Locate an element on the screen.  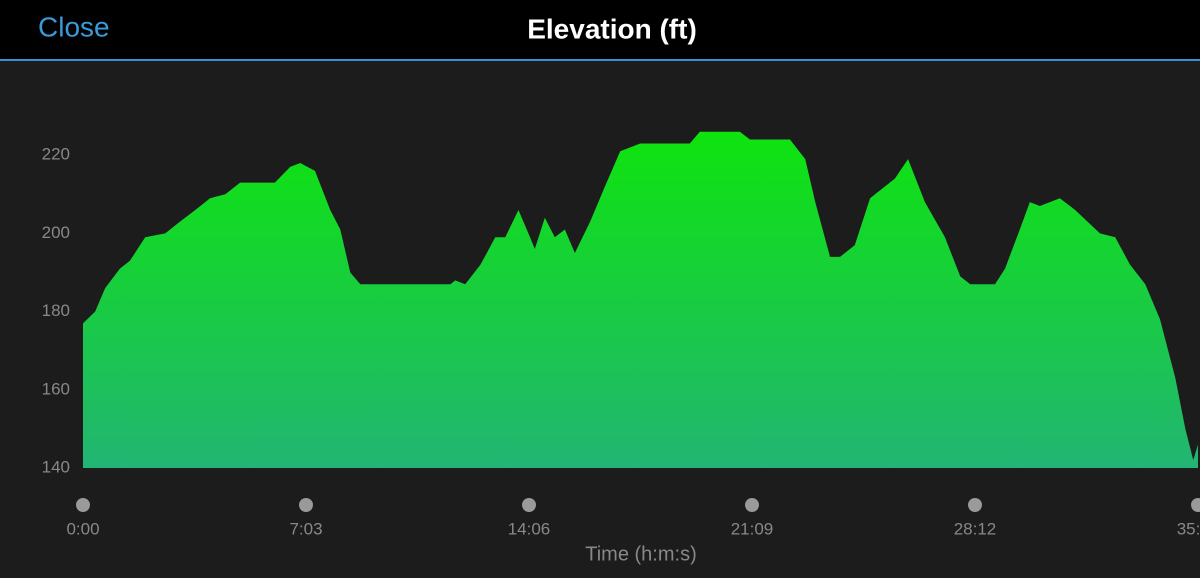
x-tick-label: 7:03 is located at coordinates (305, 528).